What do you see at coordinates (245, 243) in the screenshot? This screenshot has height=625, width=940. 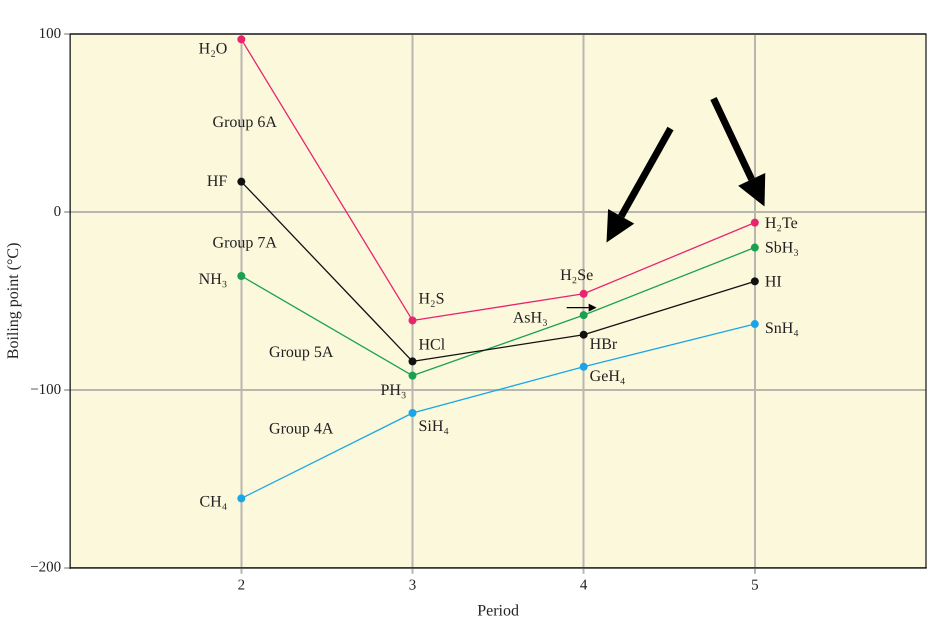 I see `series-label: Group 7A` at bounding box center [245, 243].